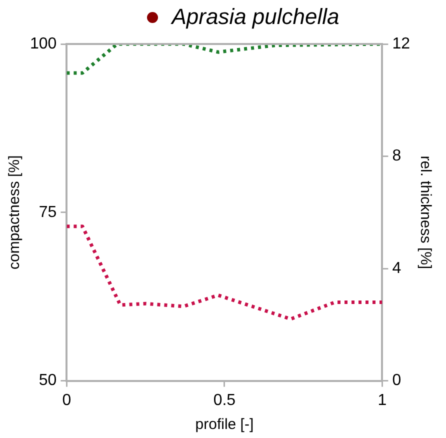 The width and height of the screenshot is (446, 438). I want to click on x-tick-label: 1, so click(382, 400).